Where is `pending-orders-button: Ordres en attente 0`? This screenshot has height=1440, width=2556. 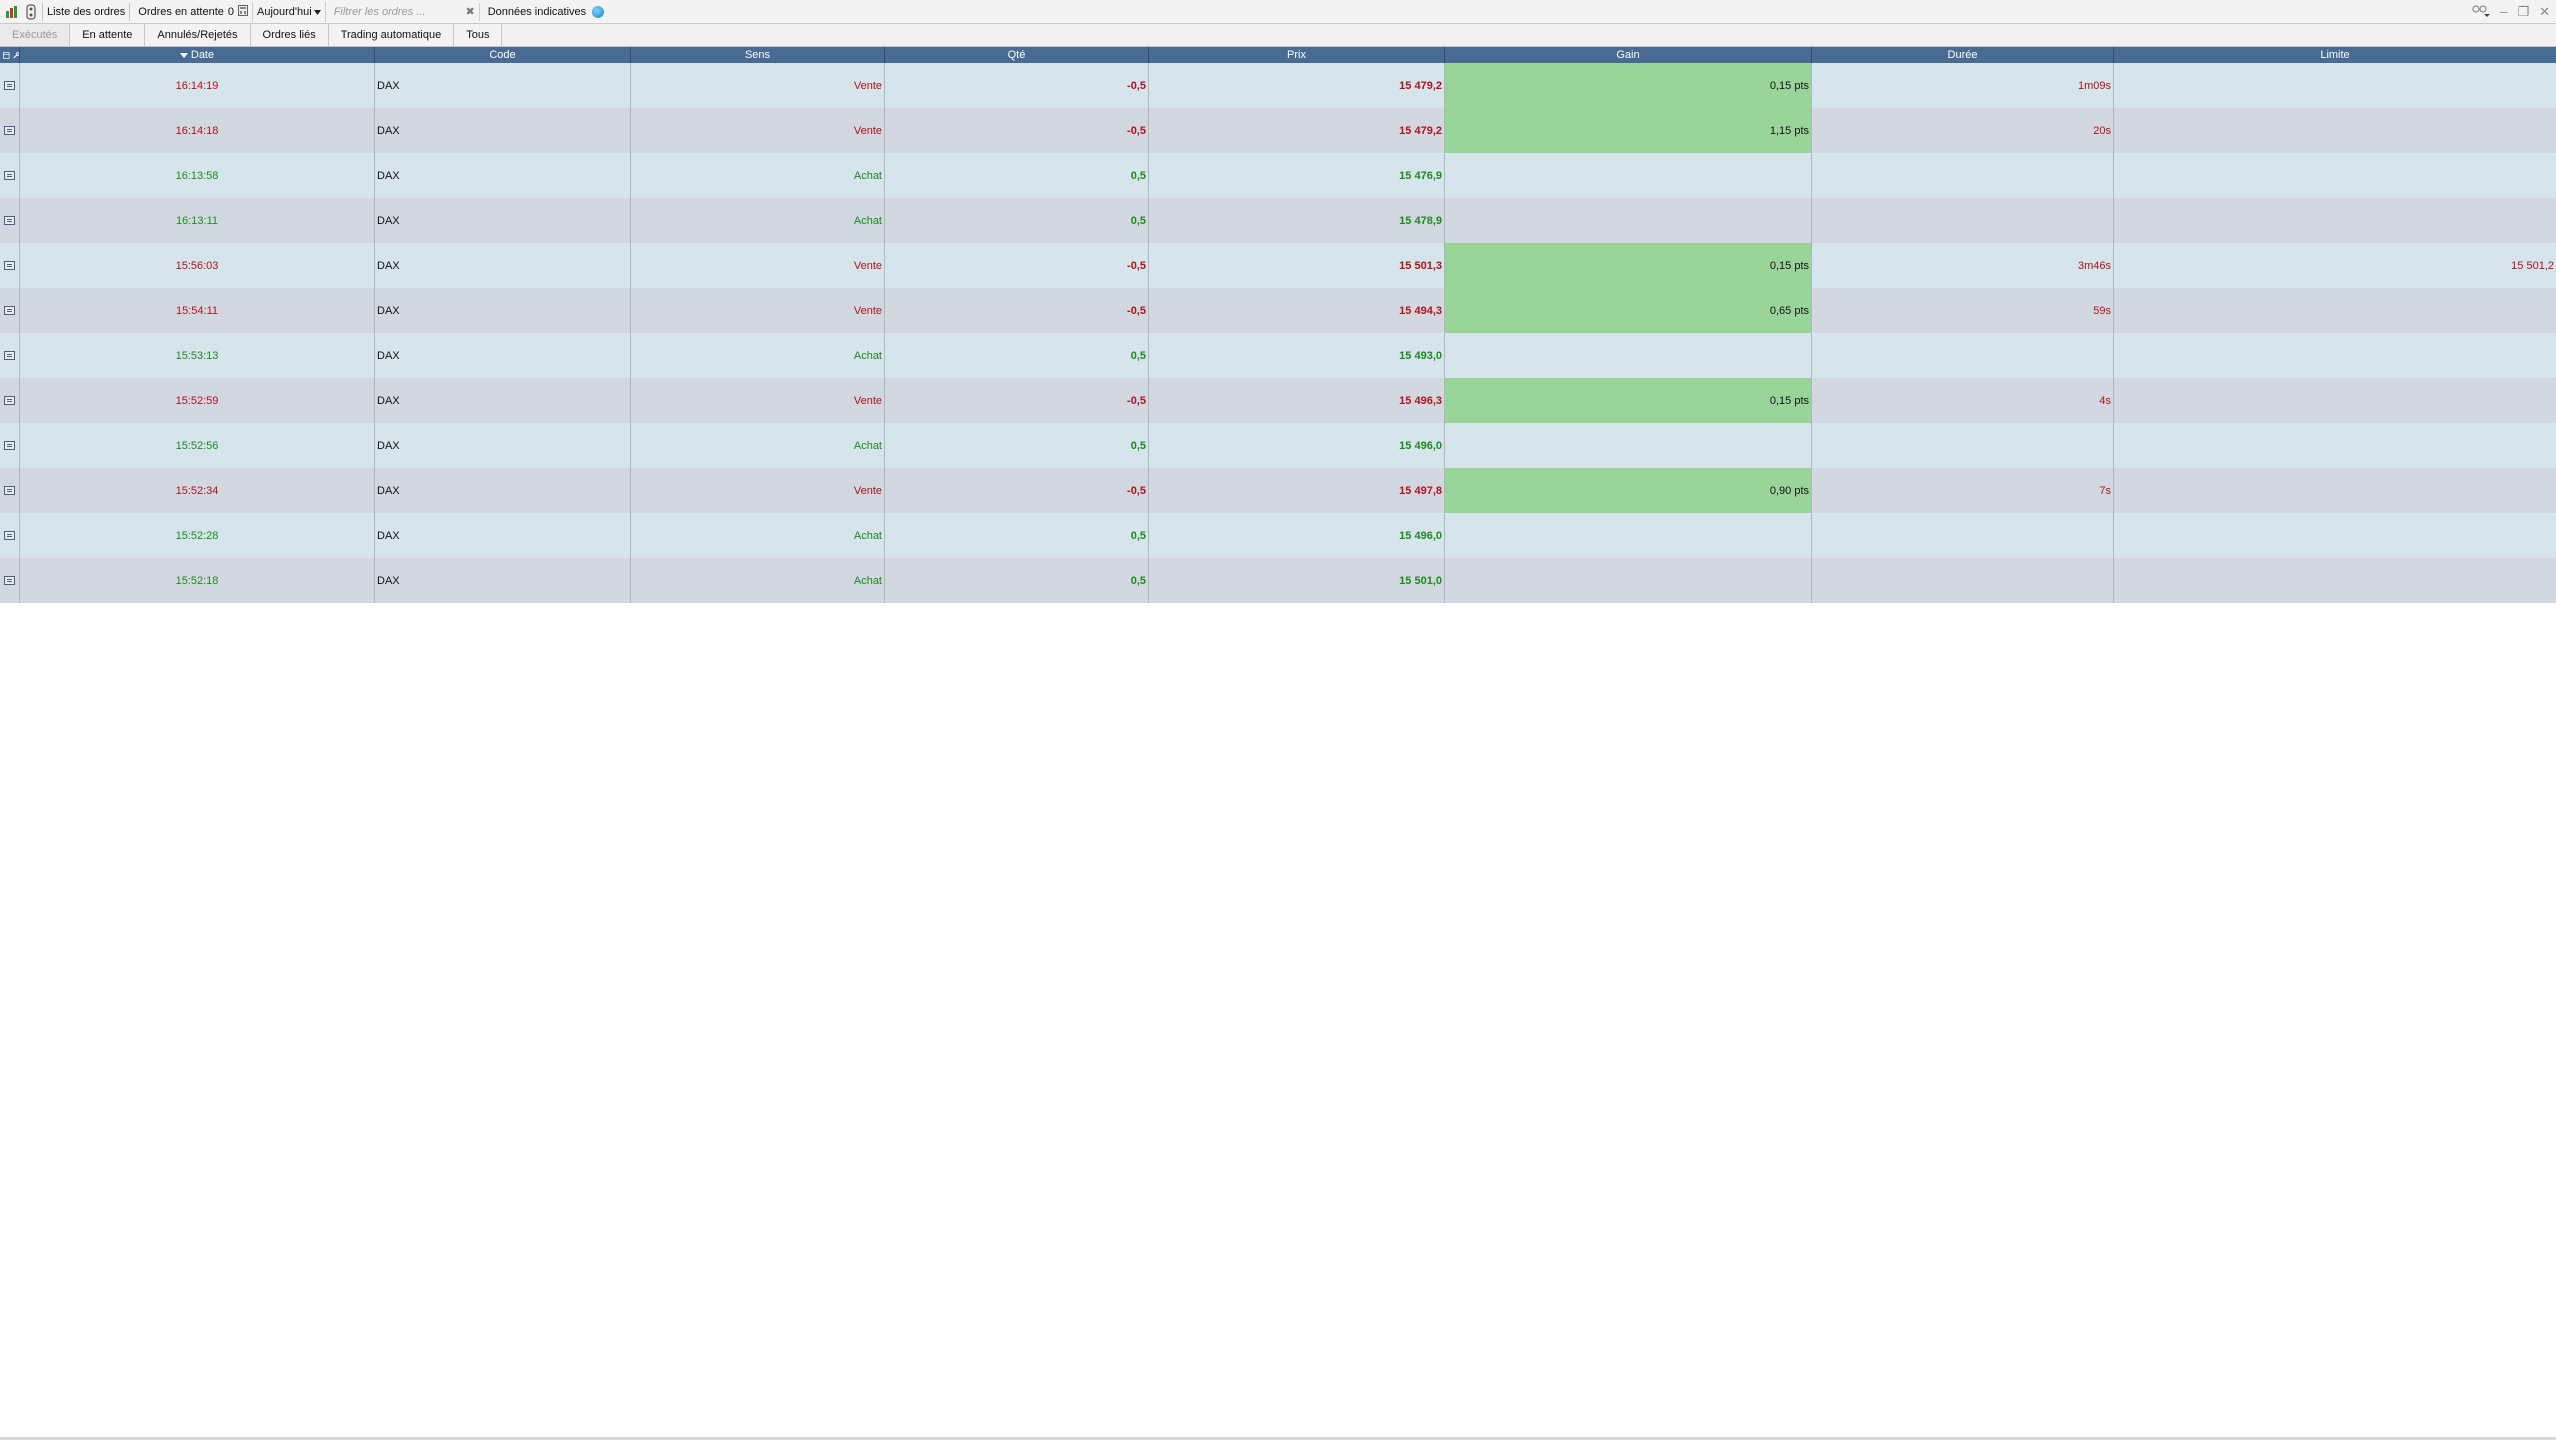
pending-orders-button: Ordres en attente 0 is located at coordinates (193, 11).